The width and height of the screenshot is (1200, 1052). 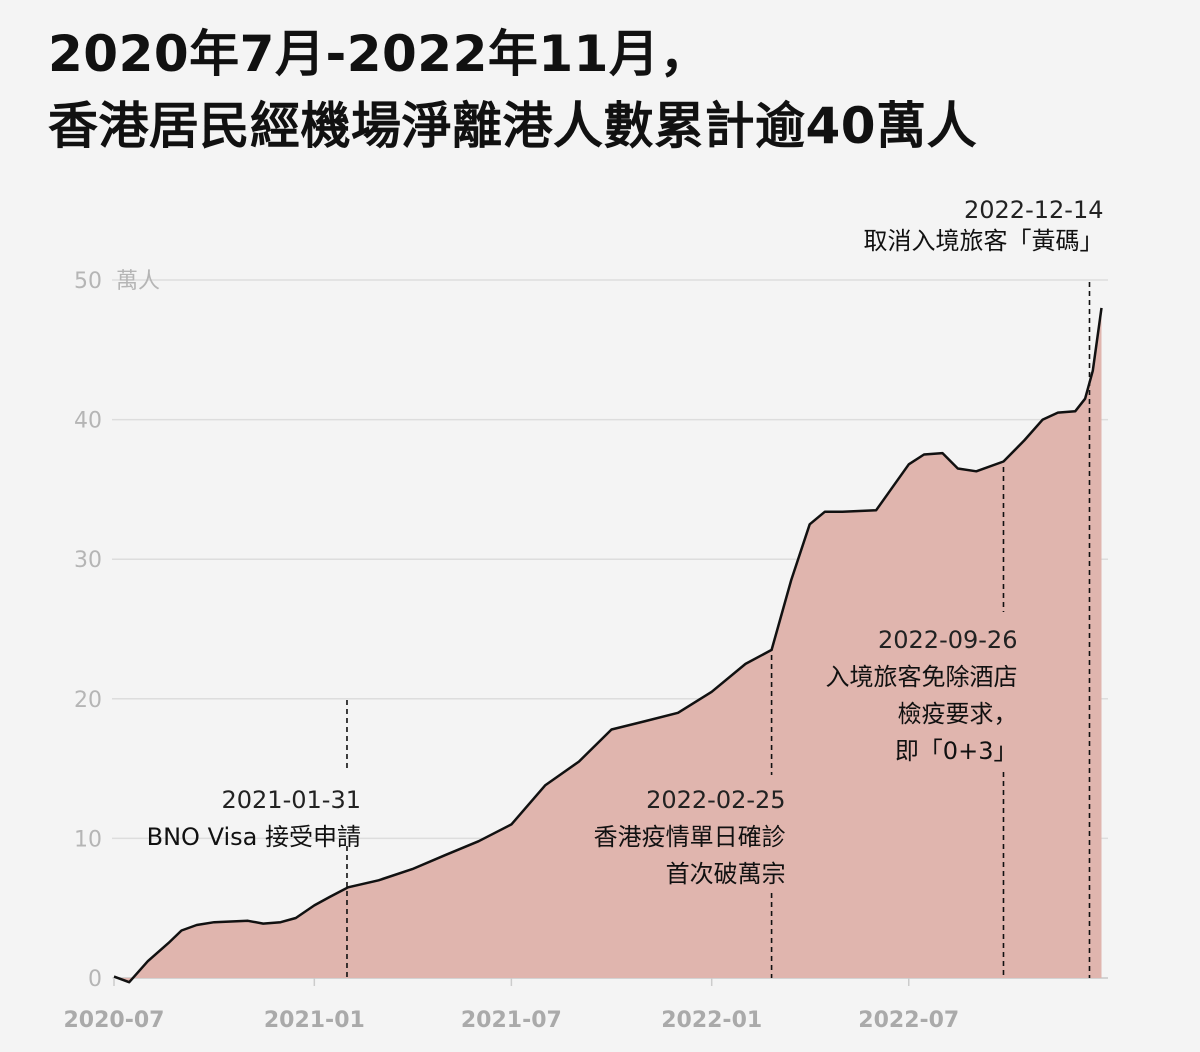 I want to click on y-tick-label: 0, so click(x=95, y=979).